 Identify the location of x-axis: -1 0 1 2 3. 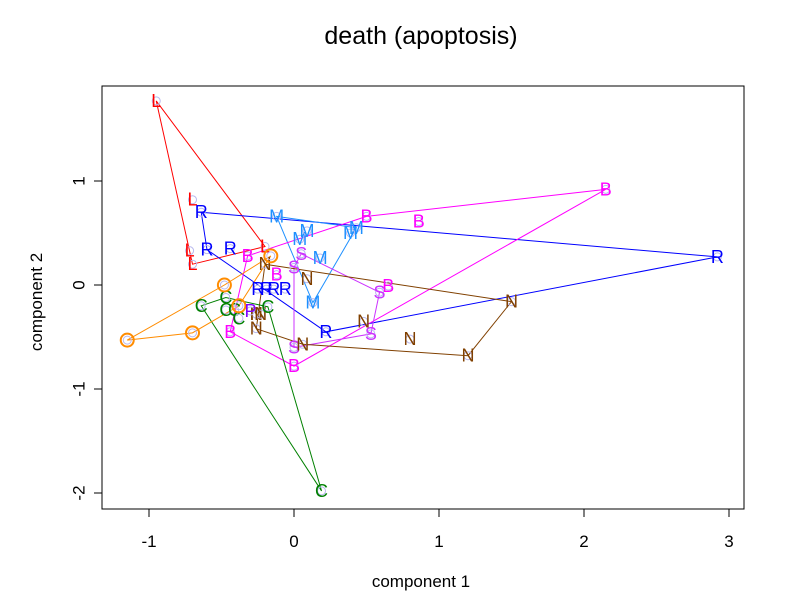
(437, 530).